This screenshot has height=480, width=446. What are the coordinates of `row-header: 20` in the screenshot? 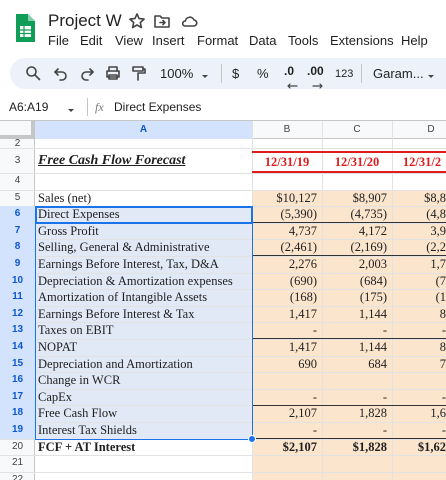 It's located at (17, 446).